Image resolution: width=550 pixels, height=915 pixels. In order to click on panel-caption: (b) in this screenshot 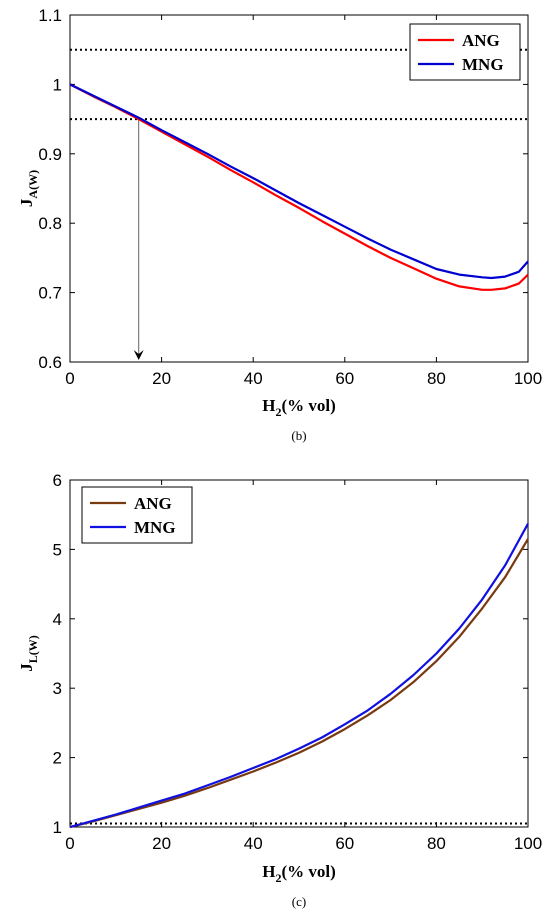, I will do `click(298, 435)`.